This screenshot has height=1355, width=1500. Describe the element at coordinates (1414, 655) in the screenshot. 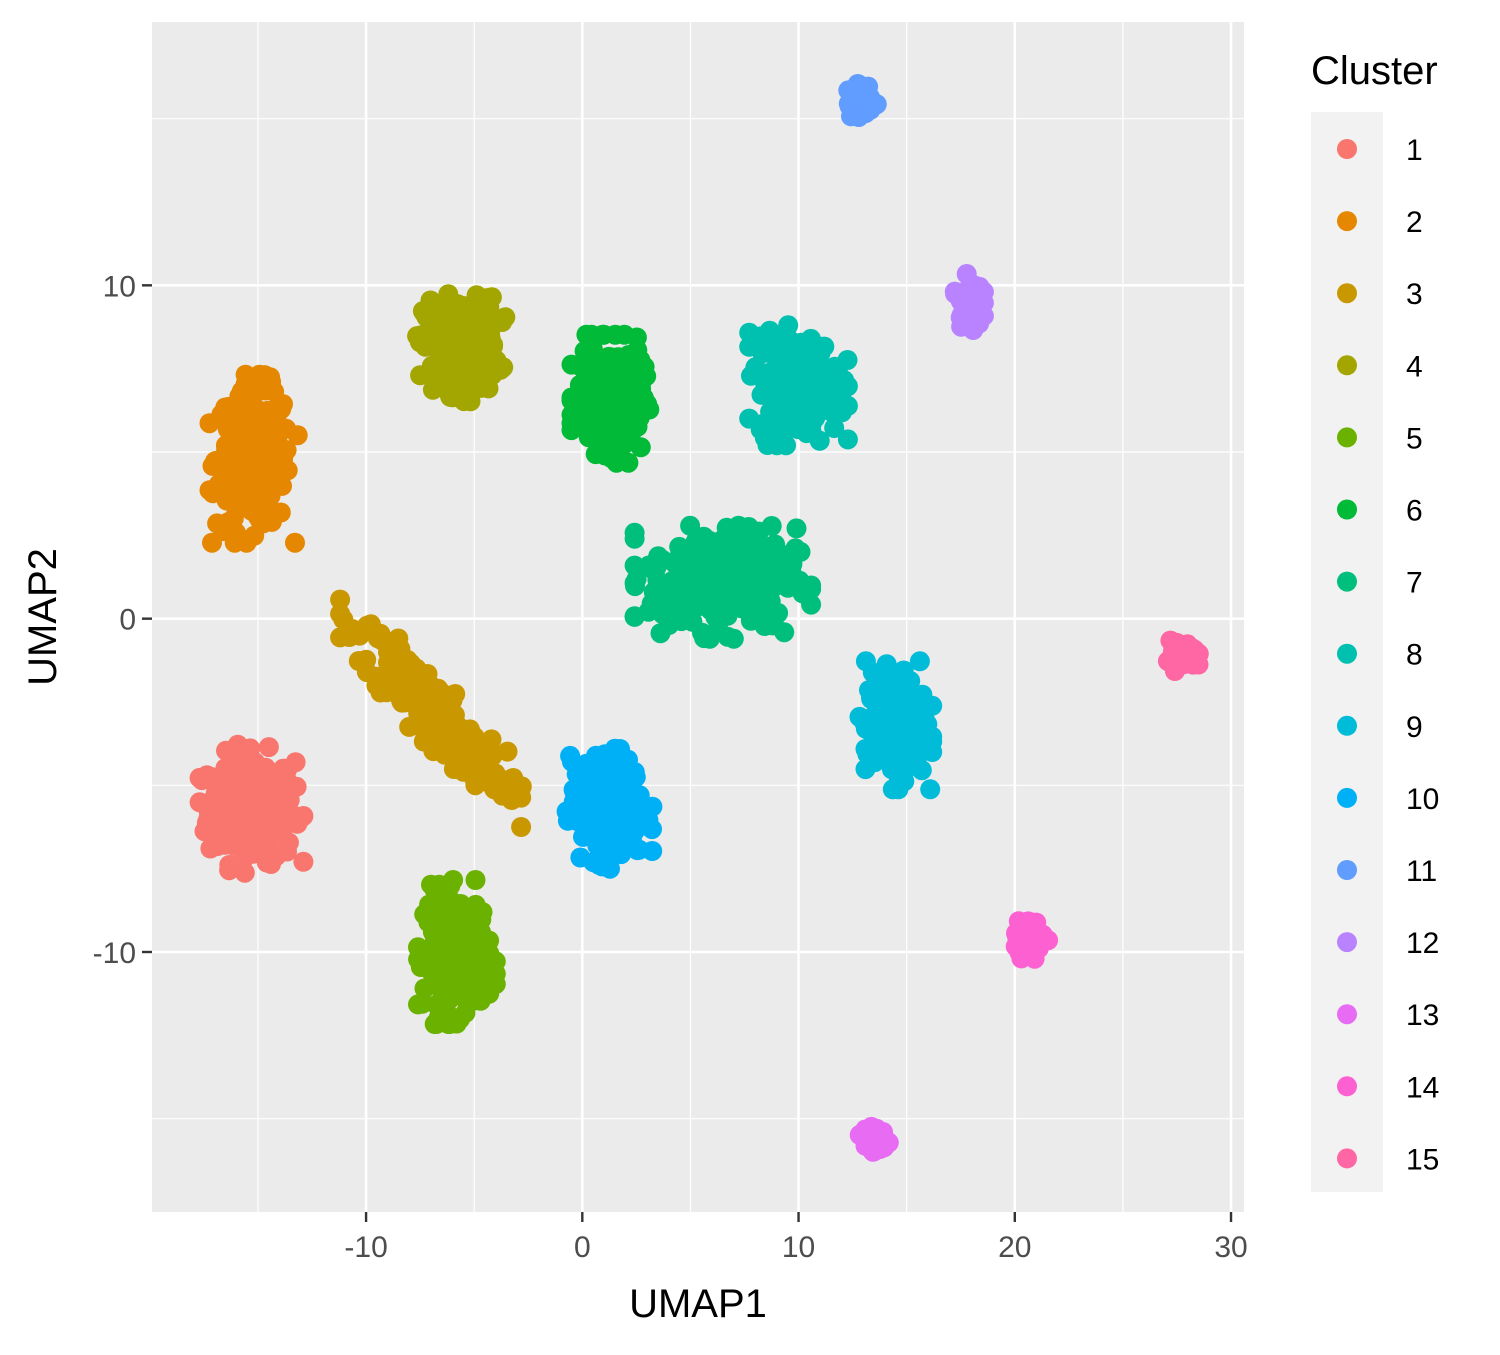

I see `legend-label-8: 8` at that location.